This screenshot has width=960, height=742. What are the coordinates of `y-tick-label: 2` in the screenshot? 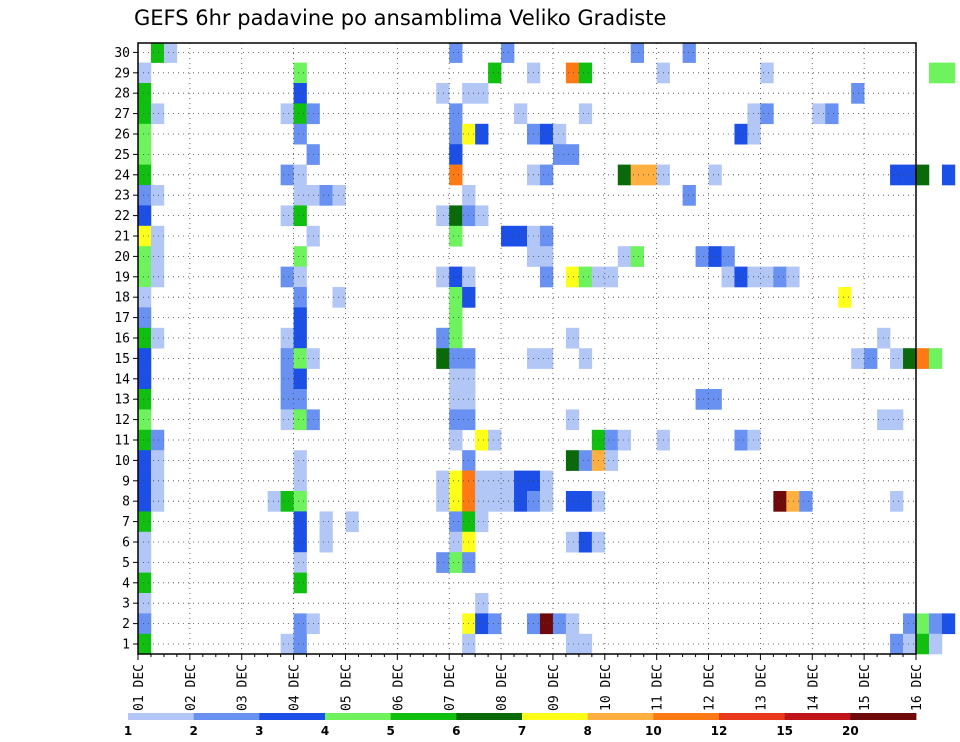 It's located at (126, 624).